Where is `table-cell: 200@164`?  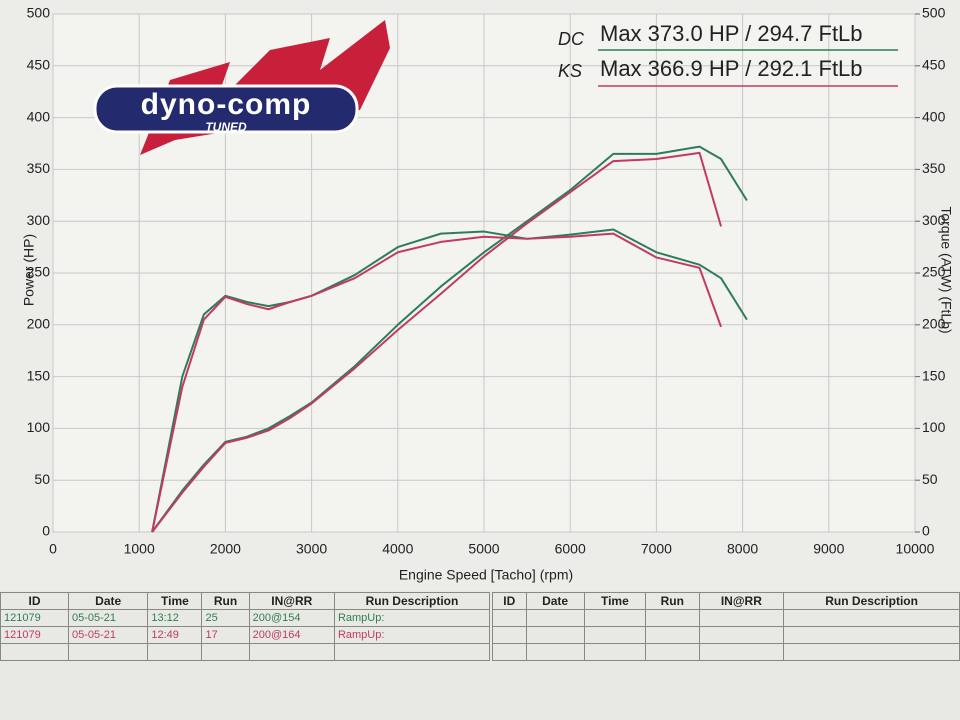
table-cell: 200@164 is located at coordinates (291, 635).